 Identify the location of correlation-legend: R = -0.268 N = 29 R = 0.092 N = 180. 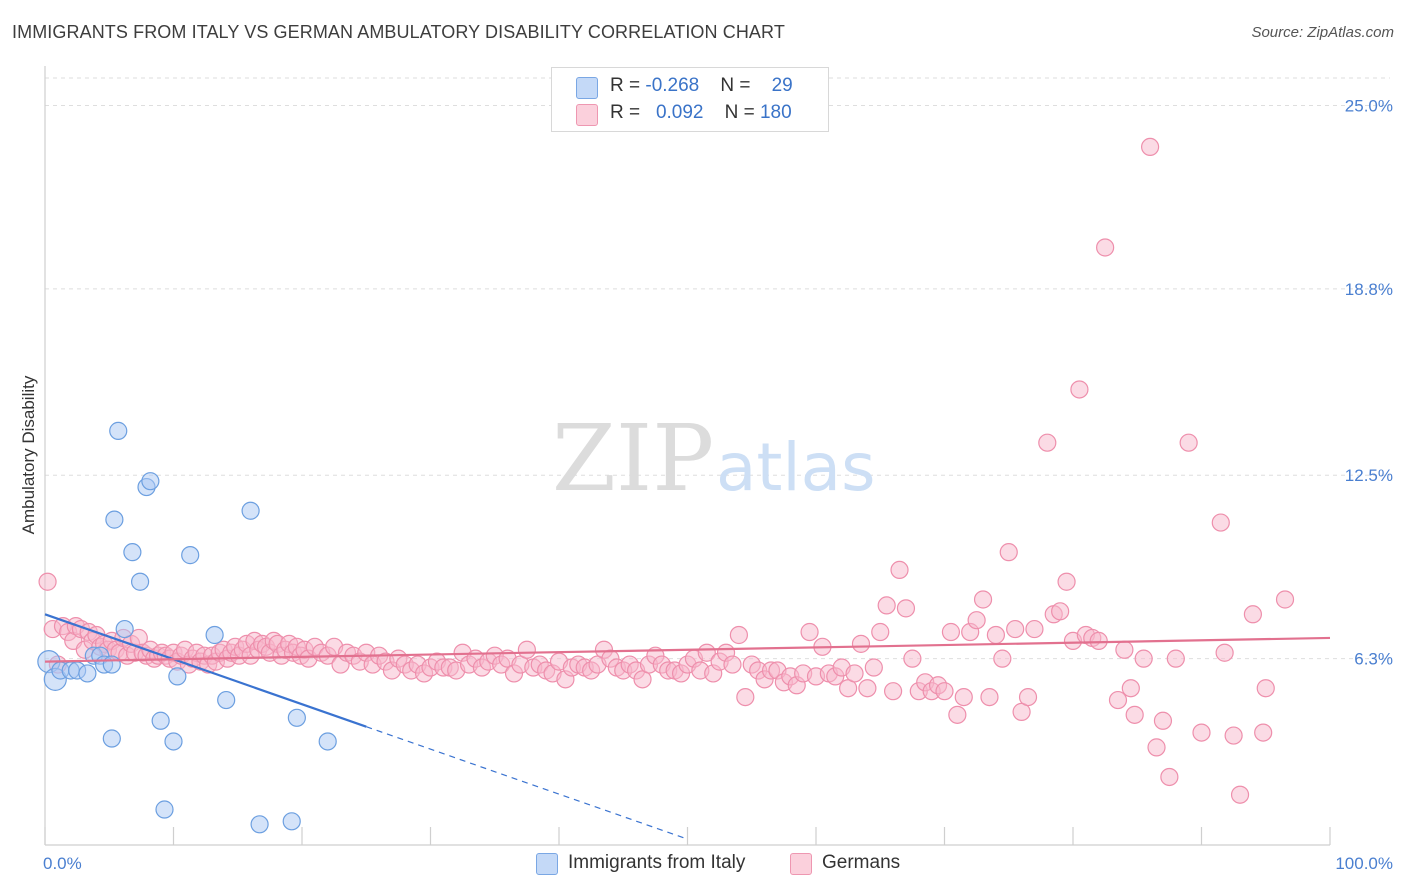
(690, 99).